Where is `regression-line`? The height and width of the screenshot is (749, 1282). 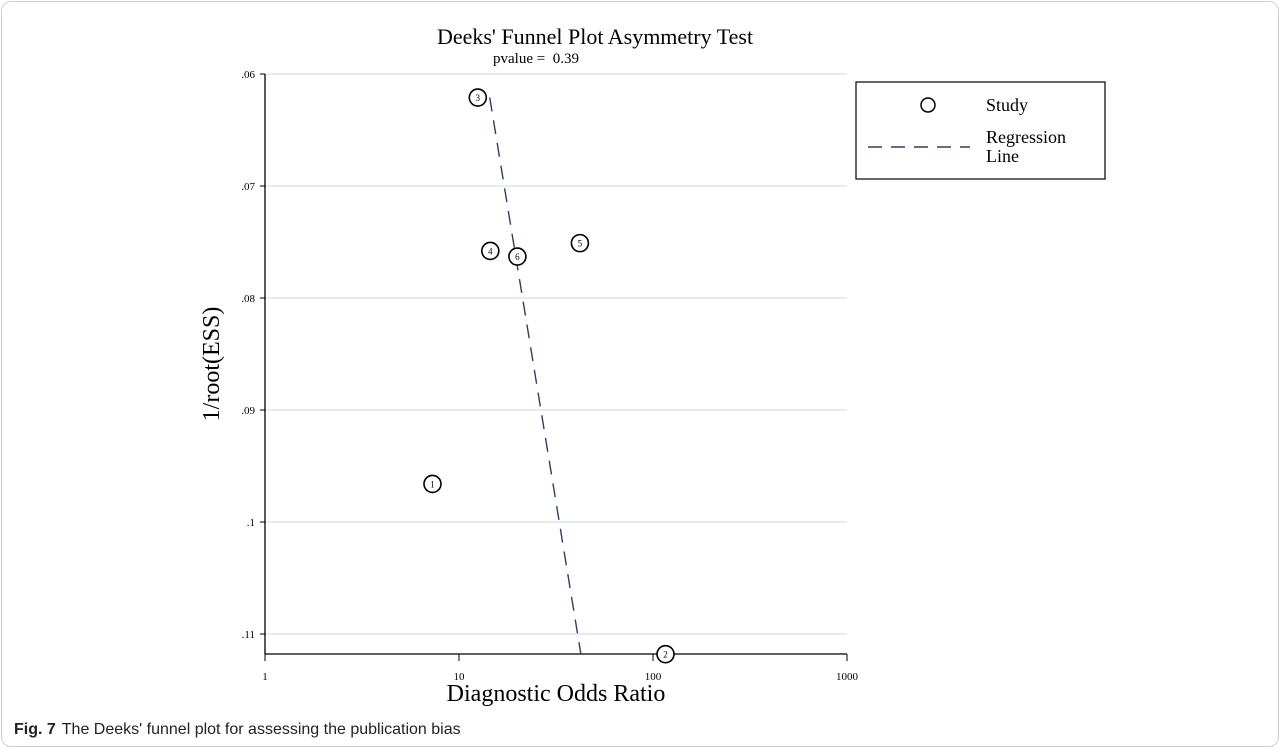
regression-line is located at coordinates (535, 376).